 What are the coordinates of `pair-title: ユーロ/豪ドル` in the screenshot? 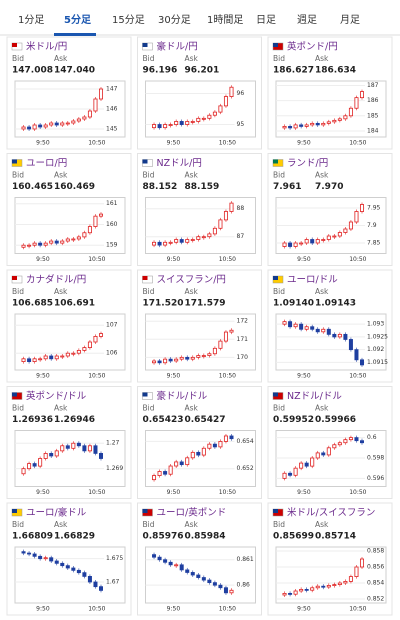 It's located at (56, 513).